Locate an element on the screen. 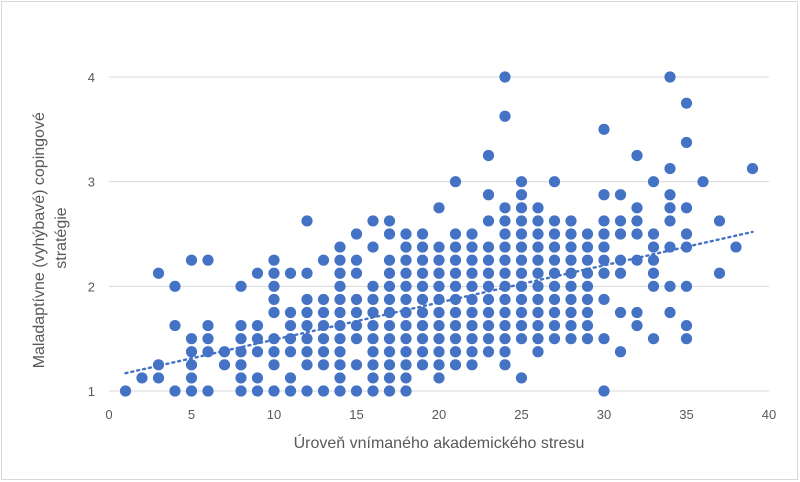 This screenshot has height=482, width=800. x-tick-label: 20 is located at coordinates (439, 414).